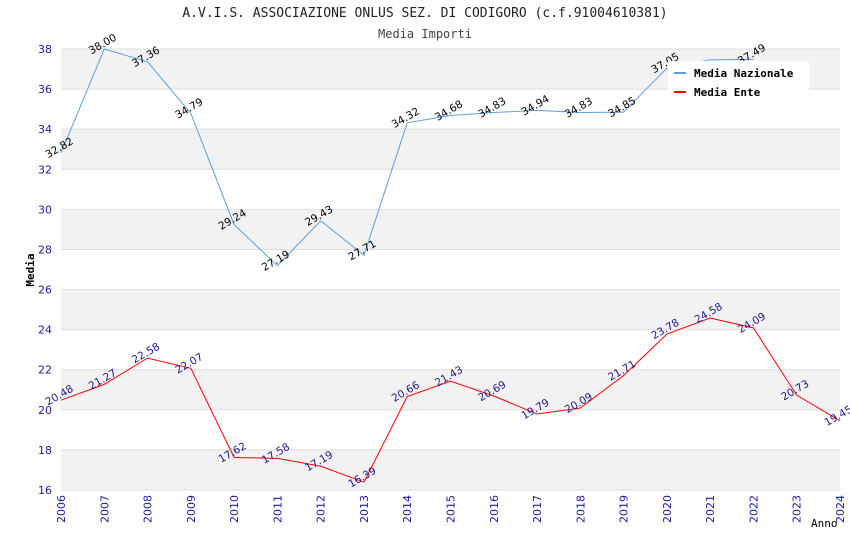  I want to click on x-tick-label: 2018, so click(580, 509).